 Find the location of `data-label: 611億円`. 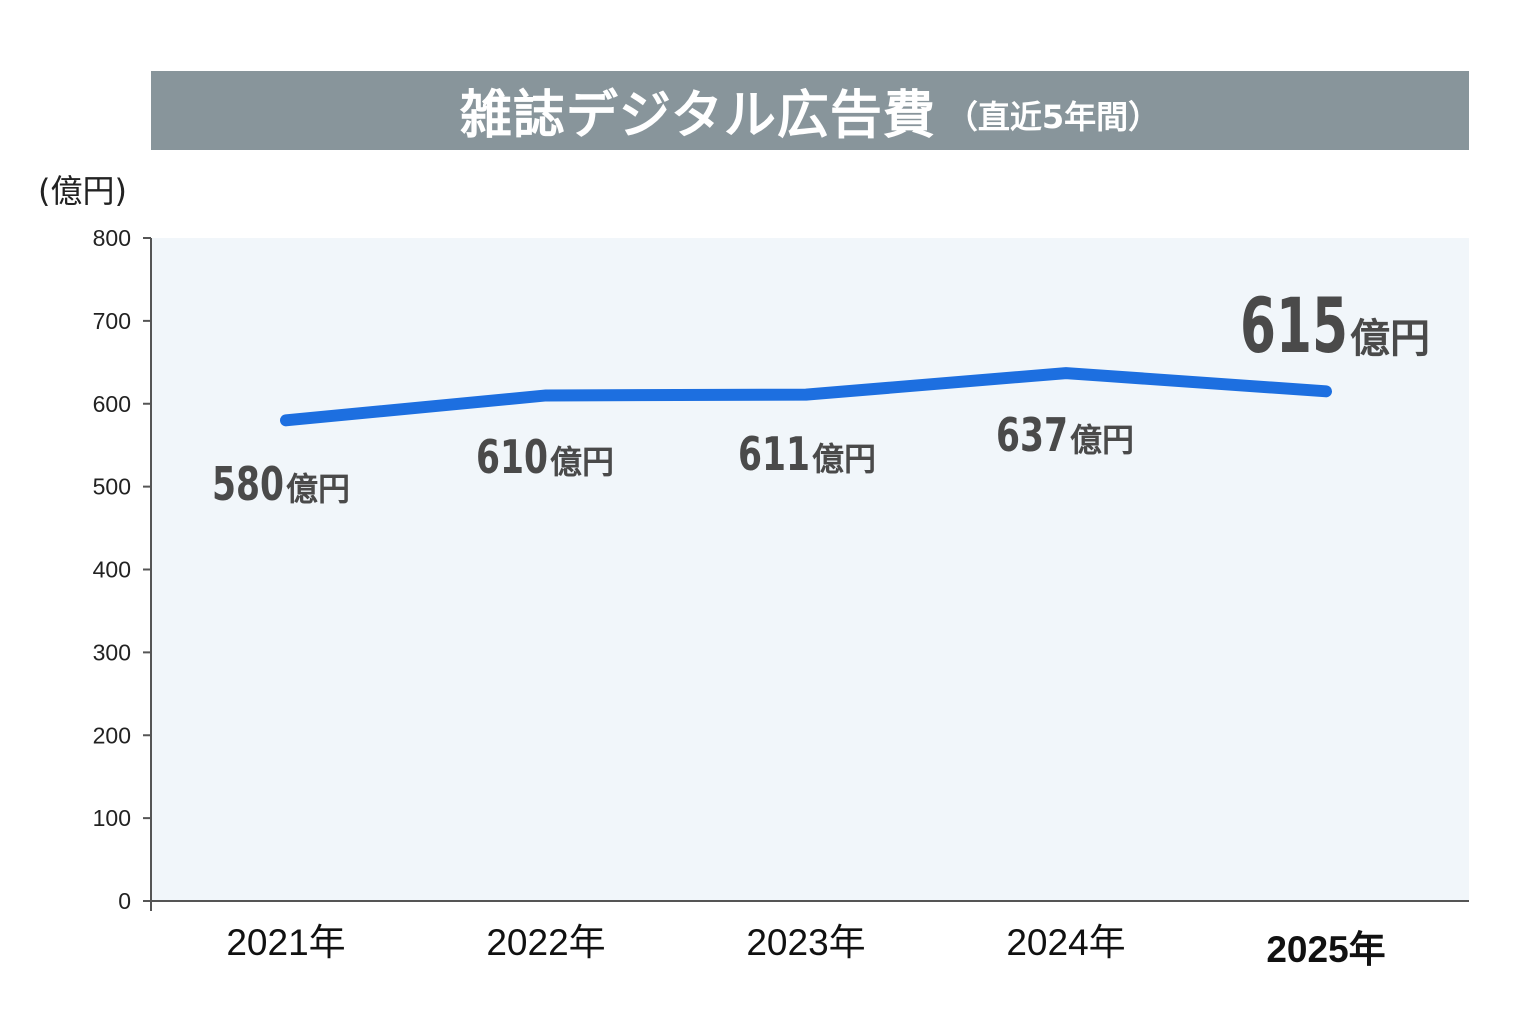

data-label: 611億円 is located at coordinates (807, 454).